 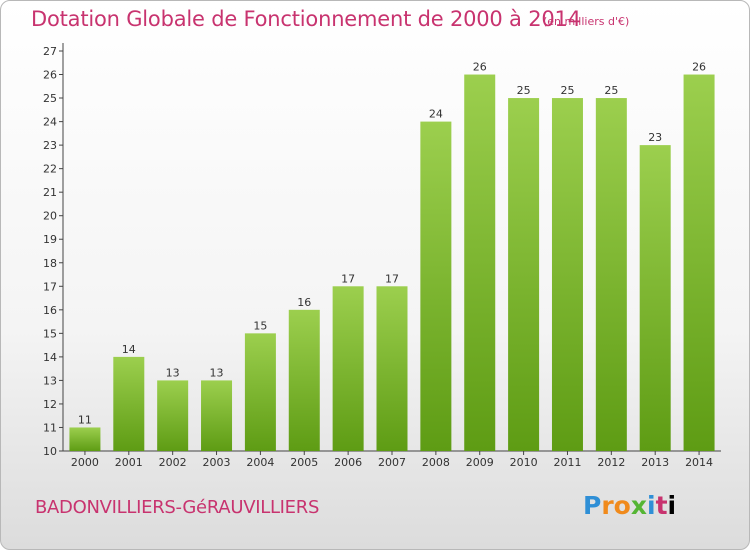 What do you see at coordinates (50, 451) in the screenshot?
I see `y-tick-label: 10` at bounding box center [50, 451].